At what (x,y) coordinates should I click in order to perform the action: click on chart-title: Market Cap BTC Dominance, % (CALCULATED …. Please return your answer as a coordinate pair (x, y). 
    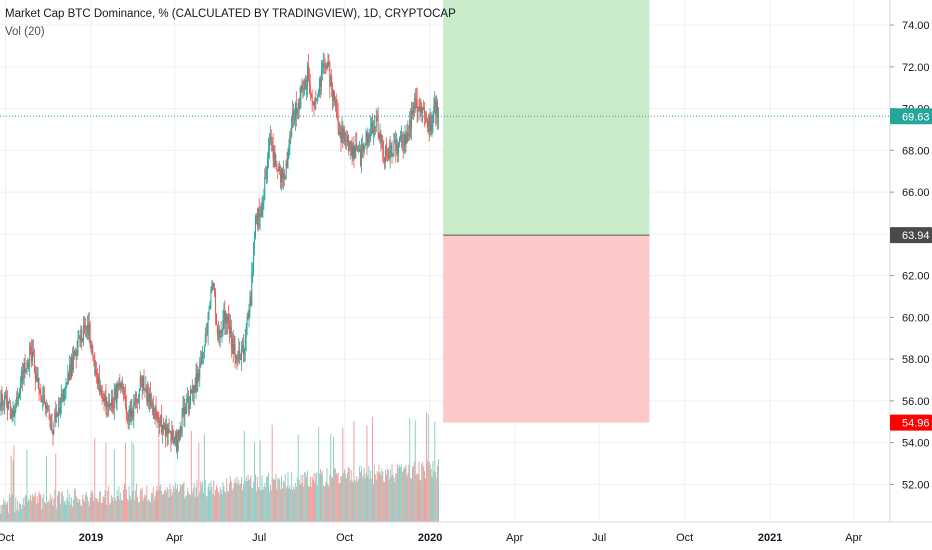
    Looking at the image, I should click on (230, 14).